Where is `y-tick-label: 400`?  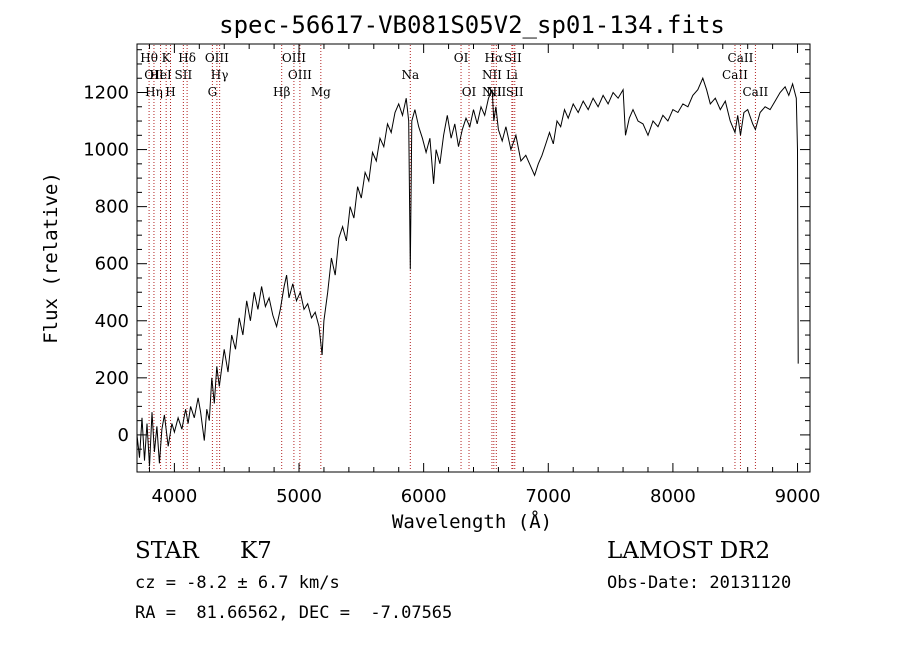
y-tick-label: 400 is located at coordinates (112, 321).